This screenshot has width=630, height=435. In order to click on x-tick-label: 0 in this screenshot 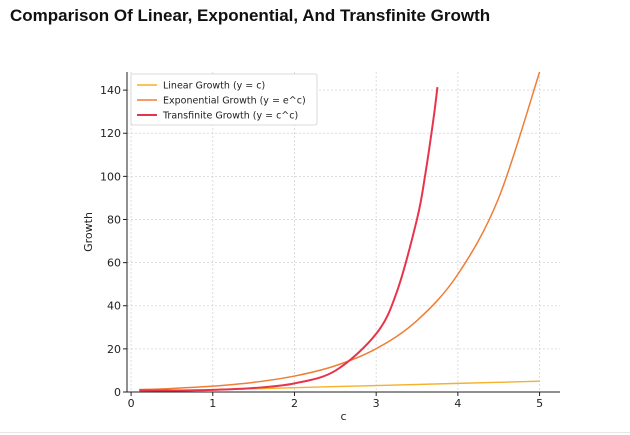, I will do `click(131, 403)`.